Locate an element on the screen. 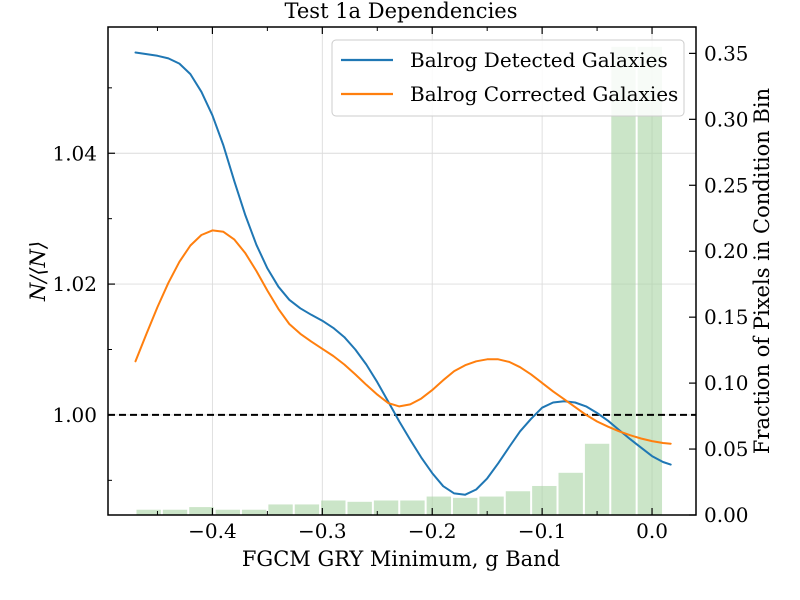 This screenshot has height=600, width=800. legend-box is located at coordinates (508, 78).